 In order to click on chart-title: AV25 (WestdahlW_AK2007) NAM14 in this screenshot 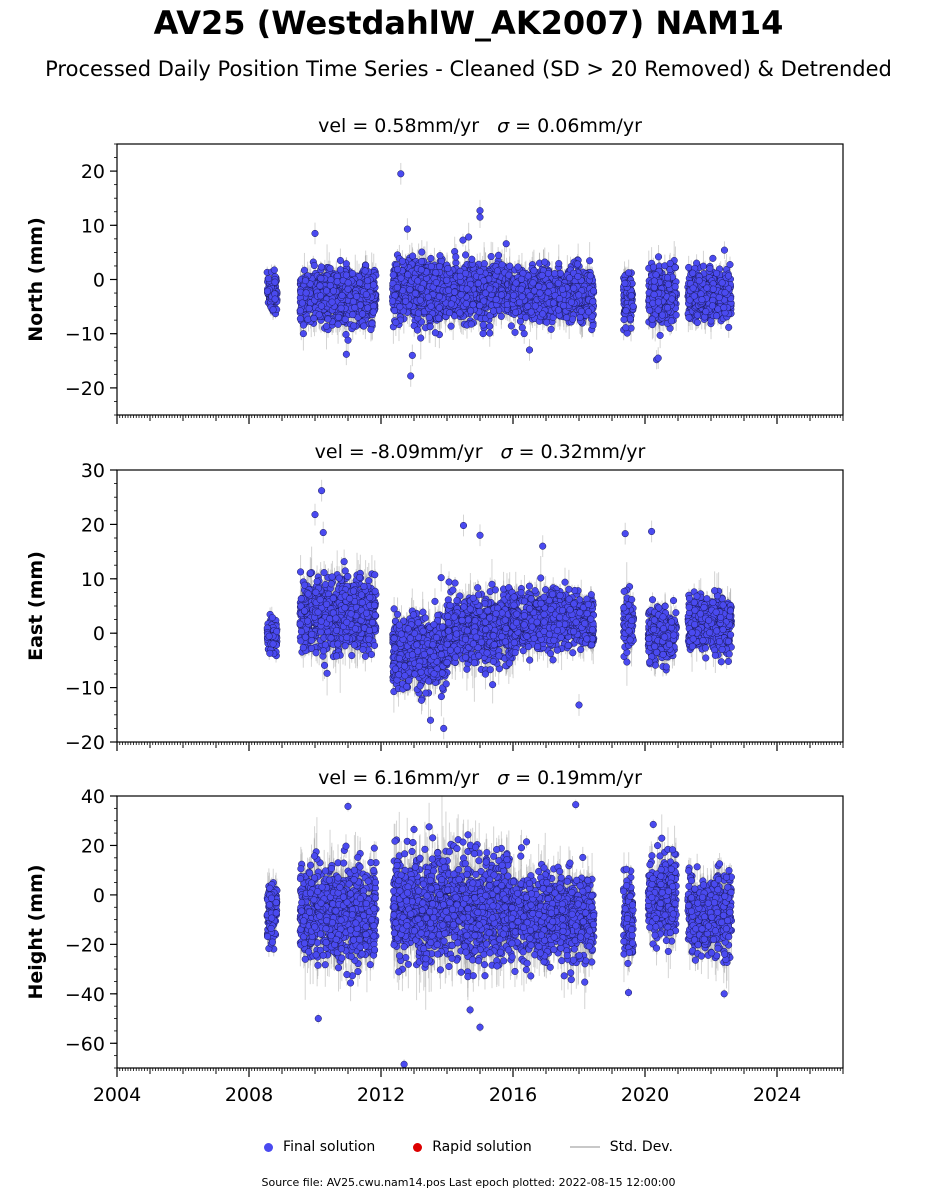, I will do `click(468, 23)`.